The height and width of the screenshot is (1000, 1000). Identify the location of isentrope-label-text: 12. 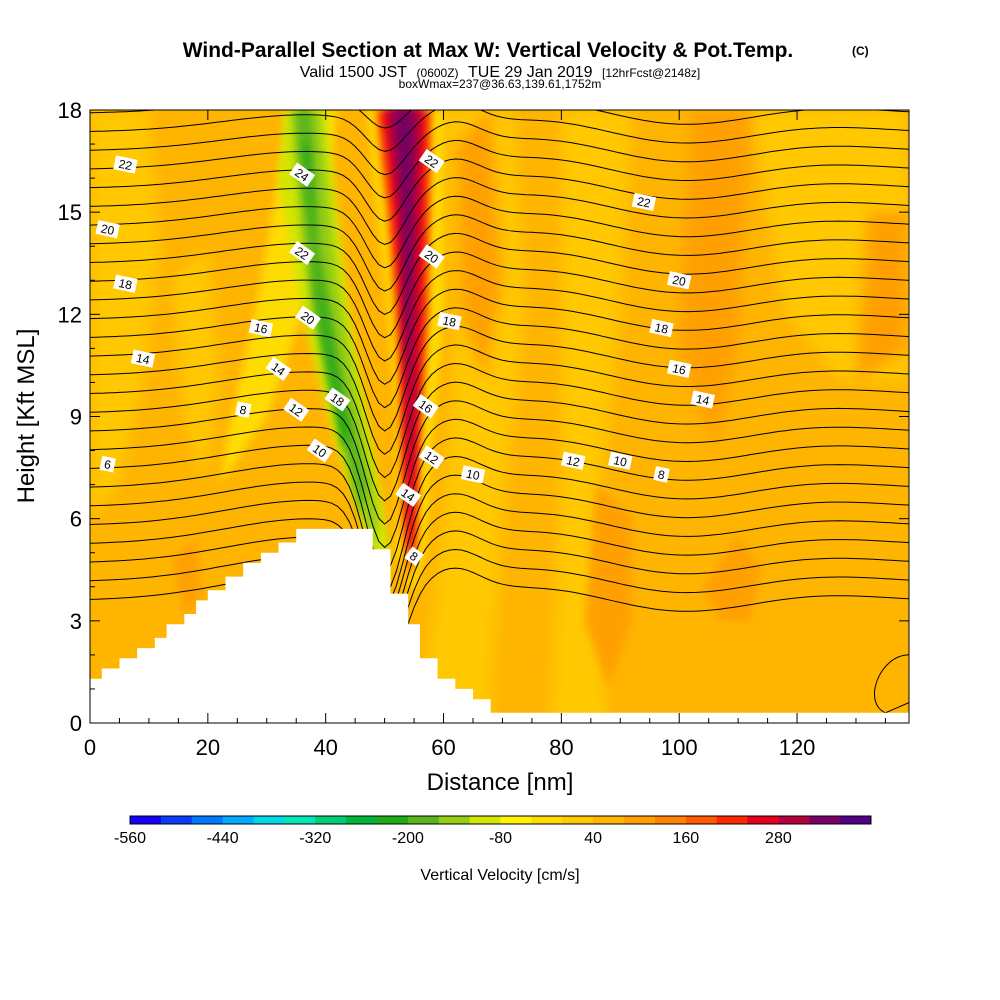
(573, 461).